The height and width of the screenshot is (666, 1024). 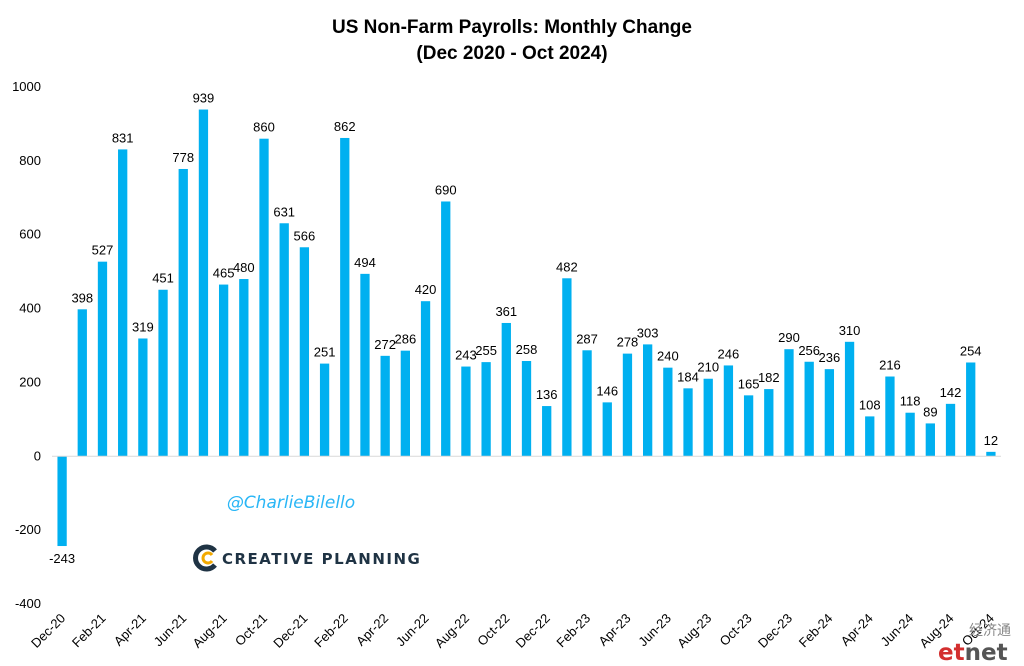 I want to click on y-tick-label: 400, so click(x=30, y=308).